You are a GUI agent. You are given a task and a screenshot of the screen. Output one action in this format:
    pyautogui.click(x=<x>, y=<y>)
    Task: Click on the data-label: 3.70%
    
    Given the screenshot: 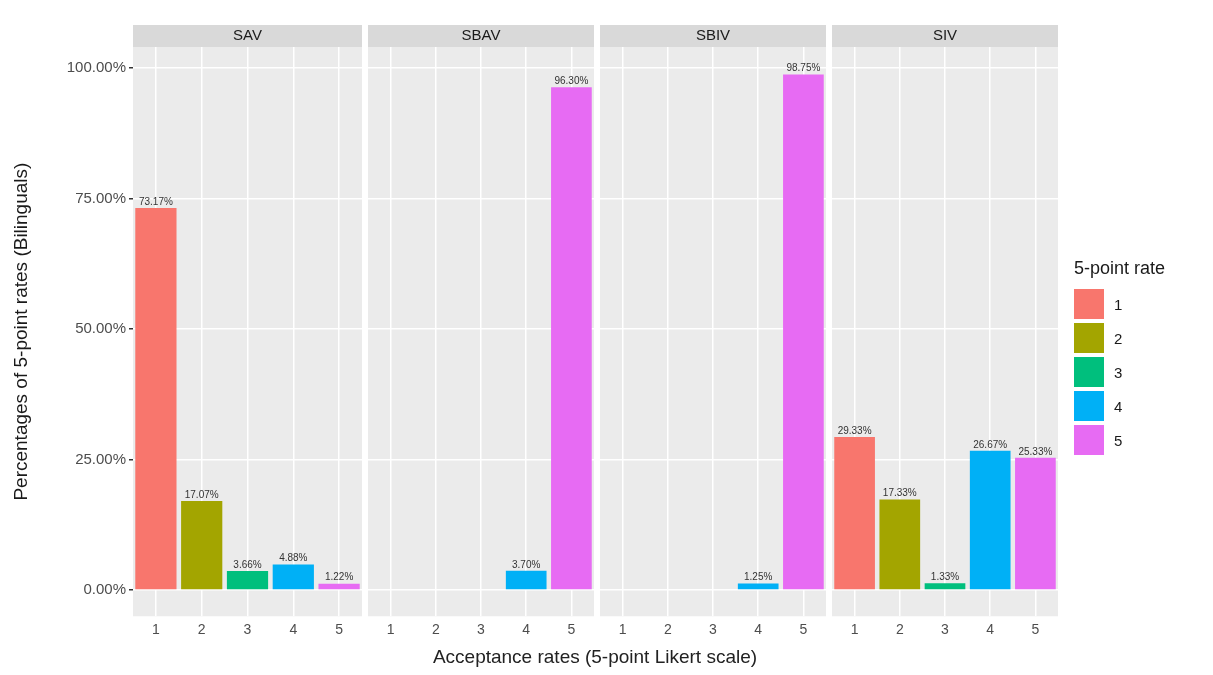 What is the action you would take?
    pyautogui.click(x=526, y=564)
    